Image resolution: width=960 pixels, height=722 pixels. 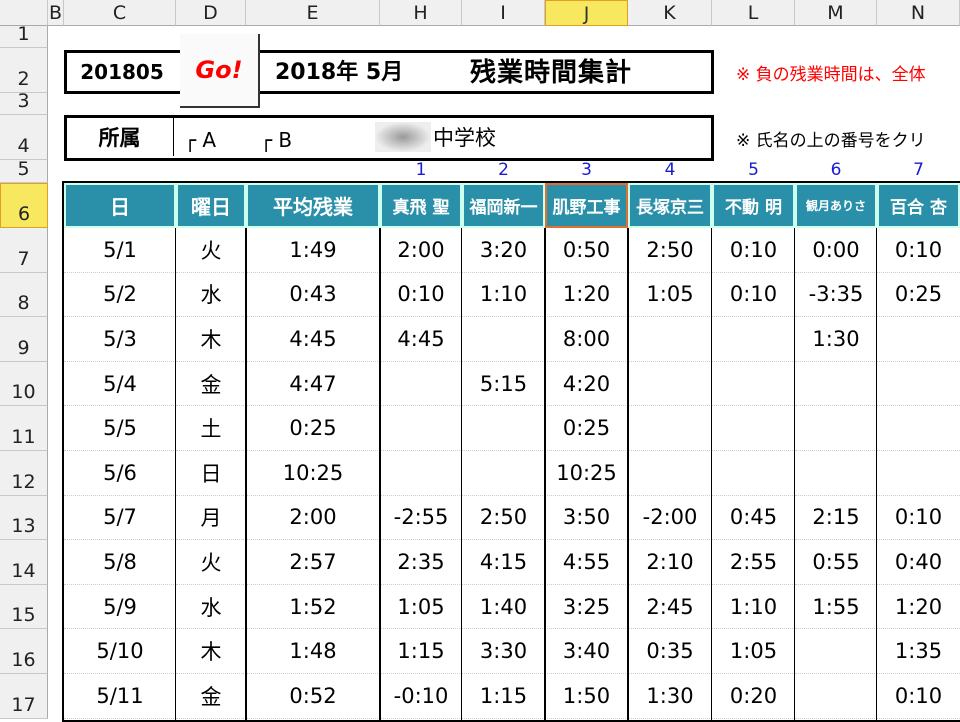 What do you see at coordinates (753, 170) in the screenshot?
I see `staff-number-link: 5` at bounding box center [753, 170].